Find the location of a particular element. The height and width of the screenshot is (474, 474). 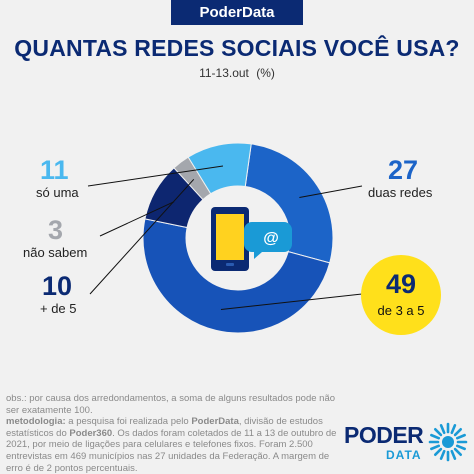

leader-line-n-o-sabem is located at coordinates (142, 236).